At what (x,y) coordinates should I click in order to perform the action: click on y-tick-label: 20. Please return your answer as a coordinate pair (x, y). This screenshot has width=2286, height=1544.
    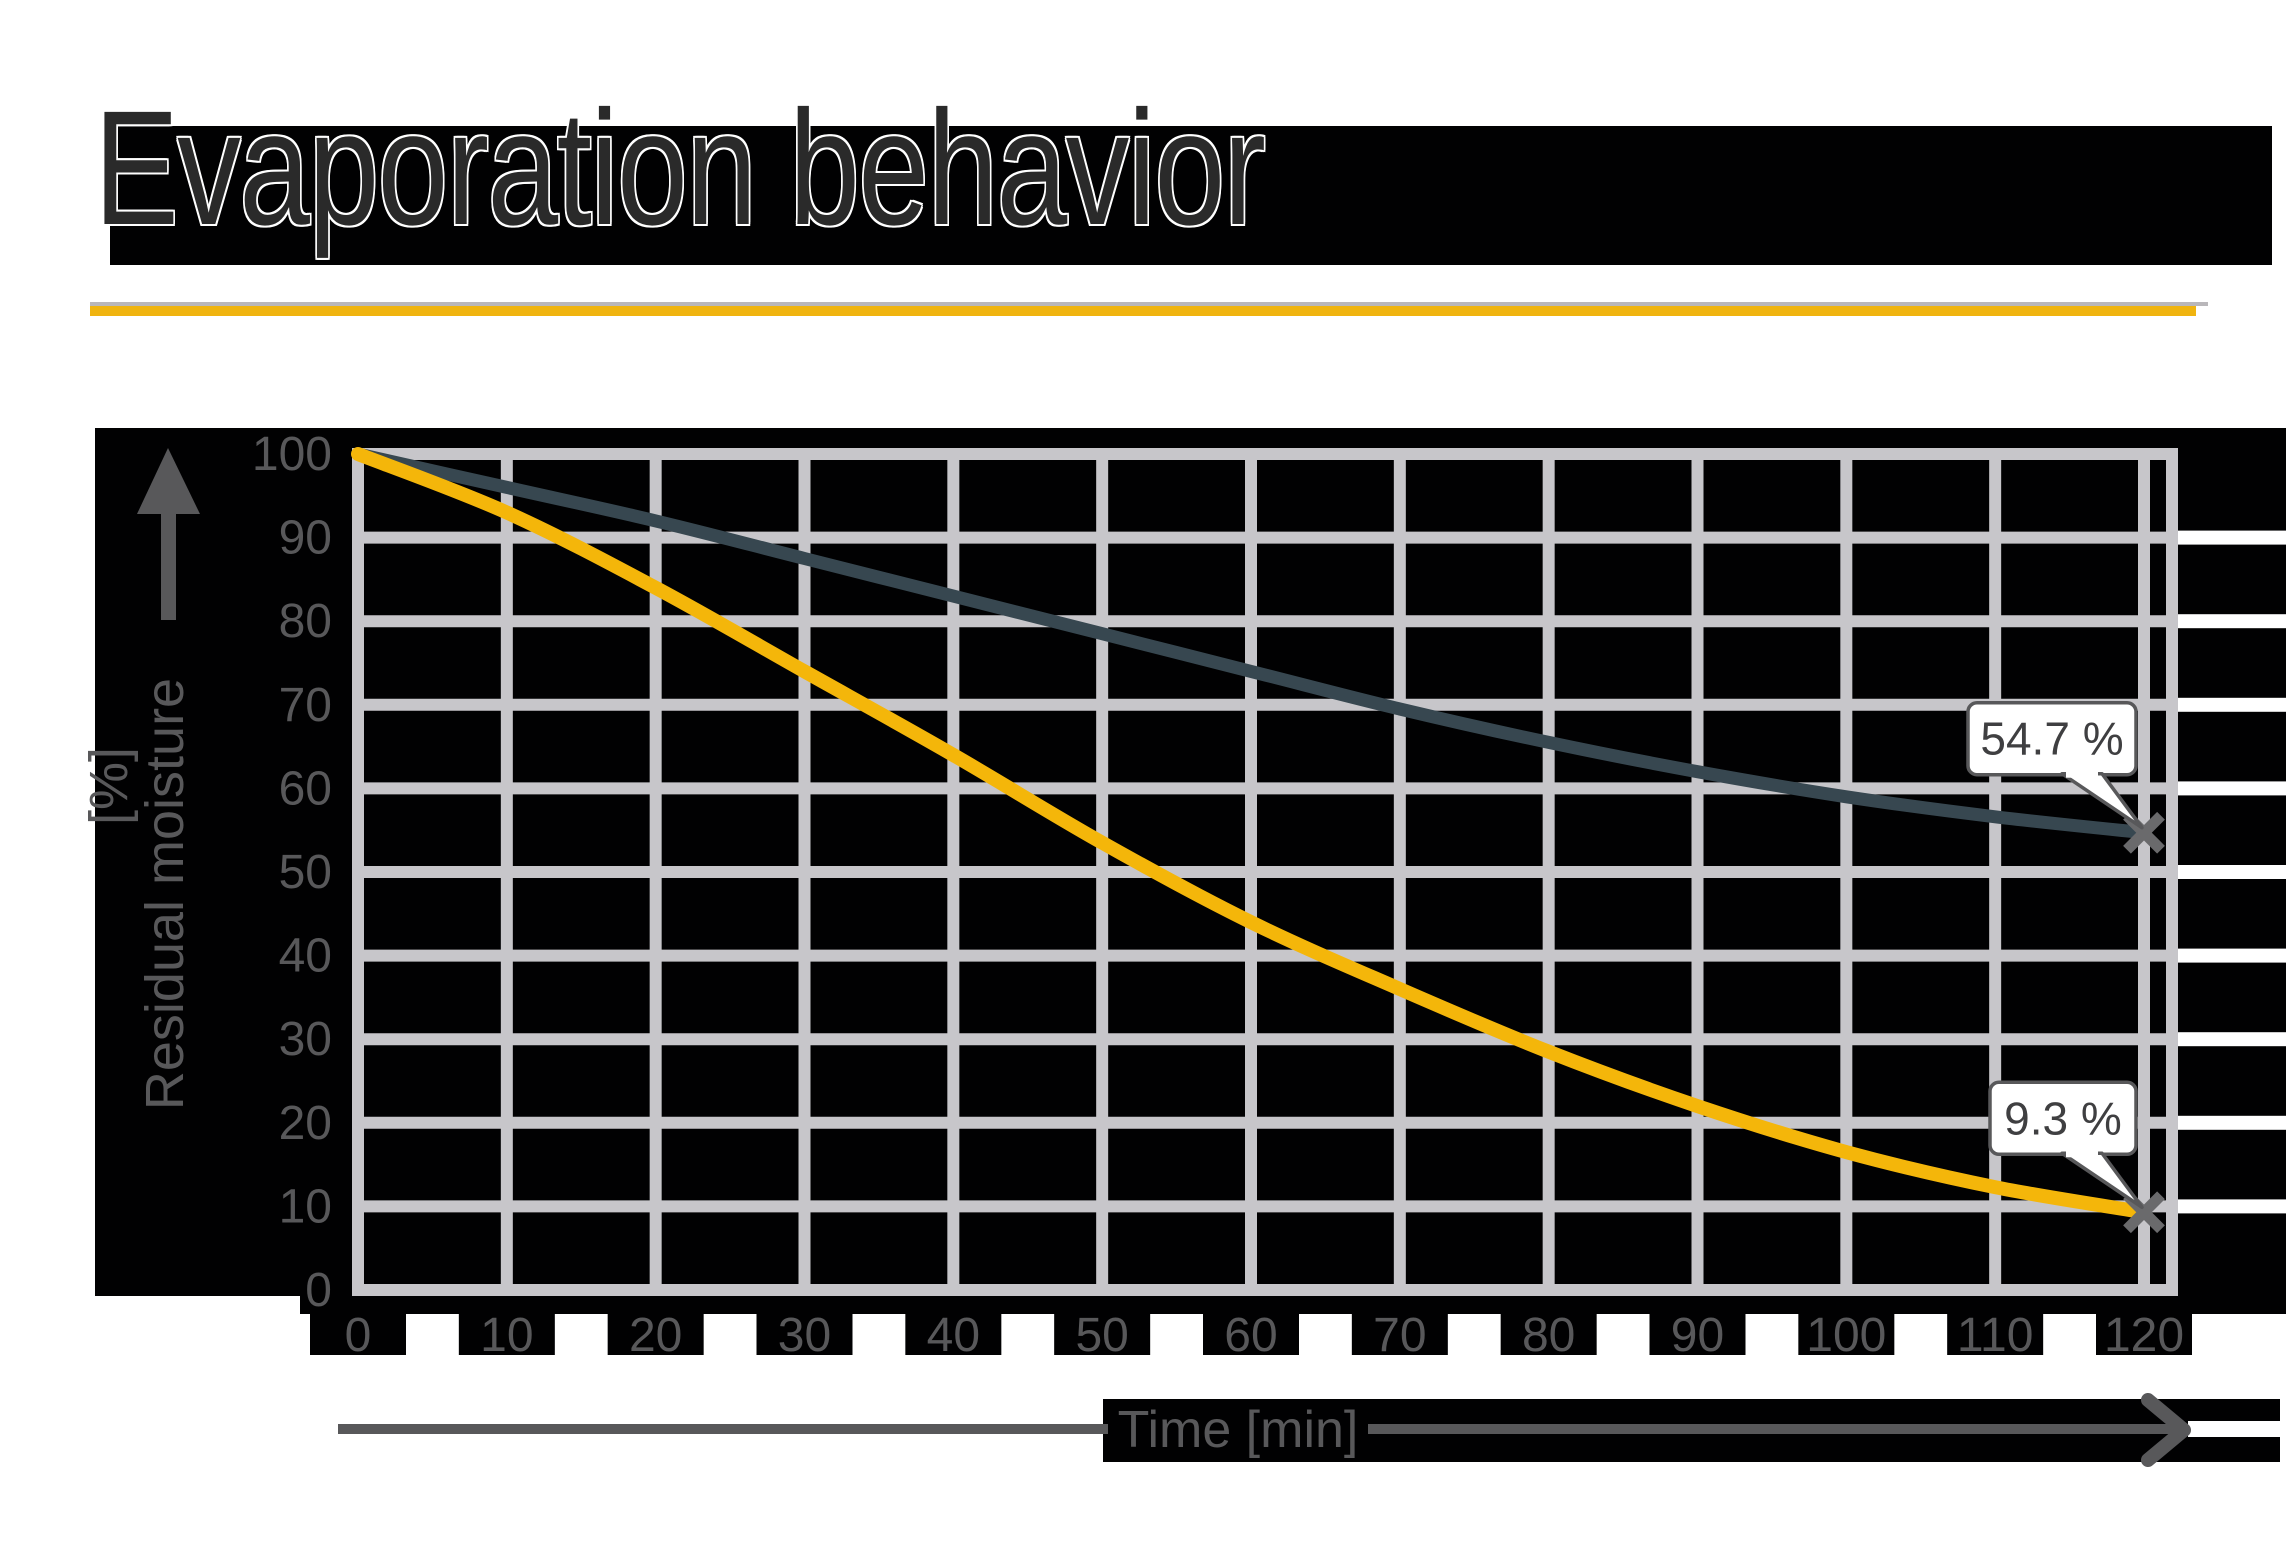
    Looking at the image, I should click on (305, 1123).